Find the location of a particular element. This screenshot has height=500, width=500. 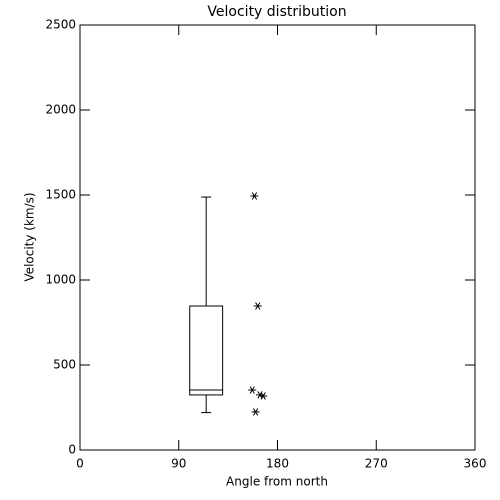

y-tick-label: 2500 is located at coordinates (60, 25).